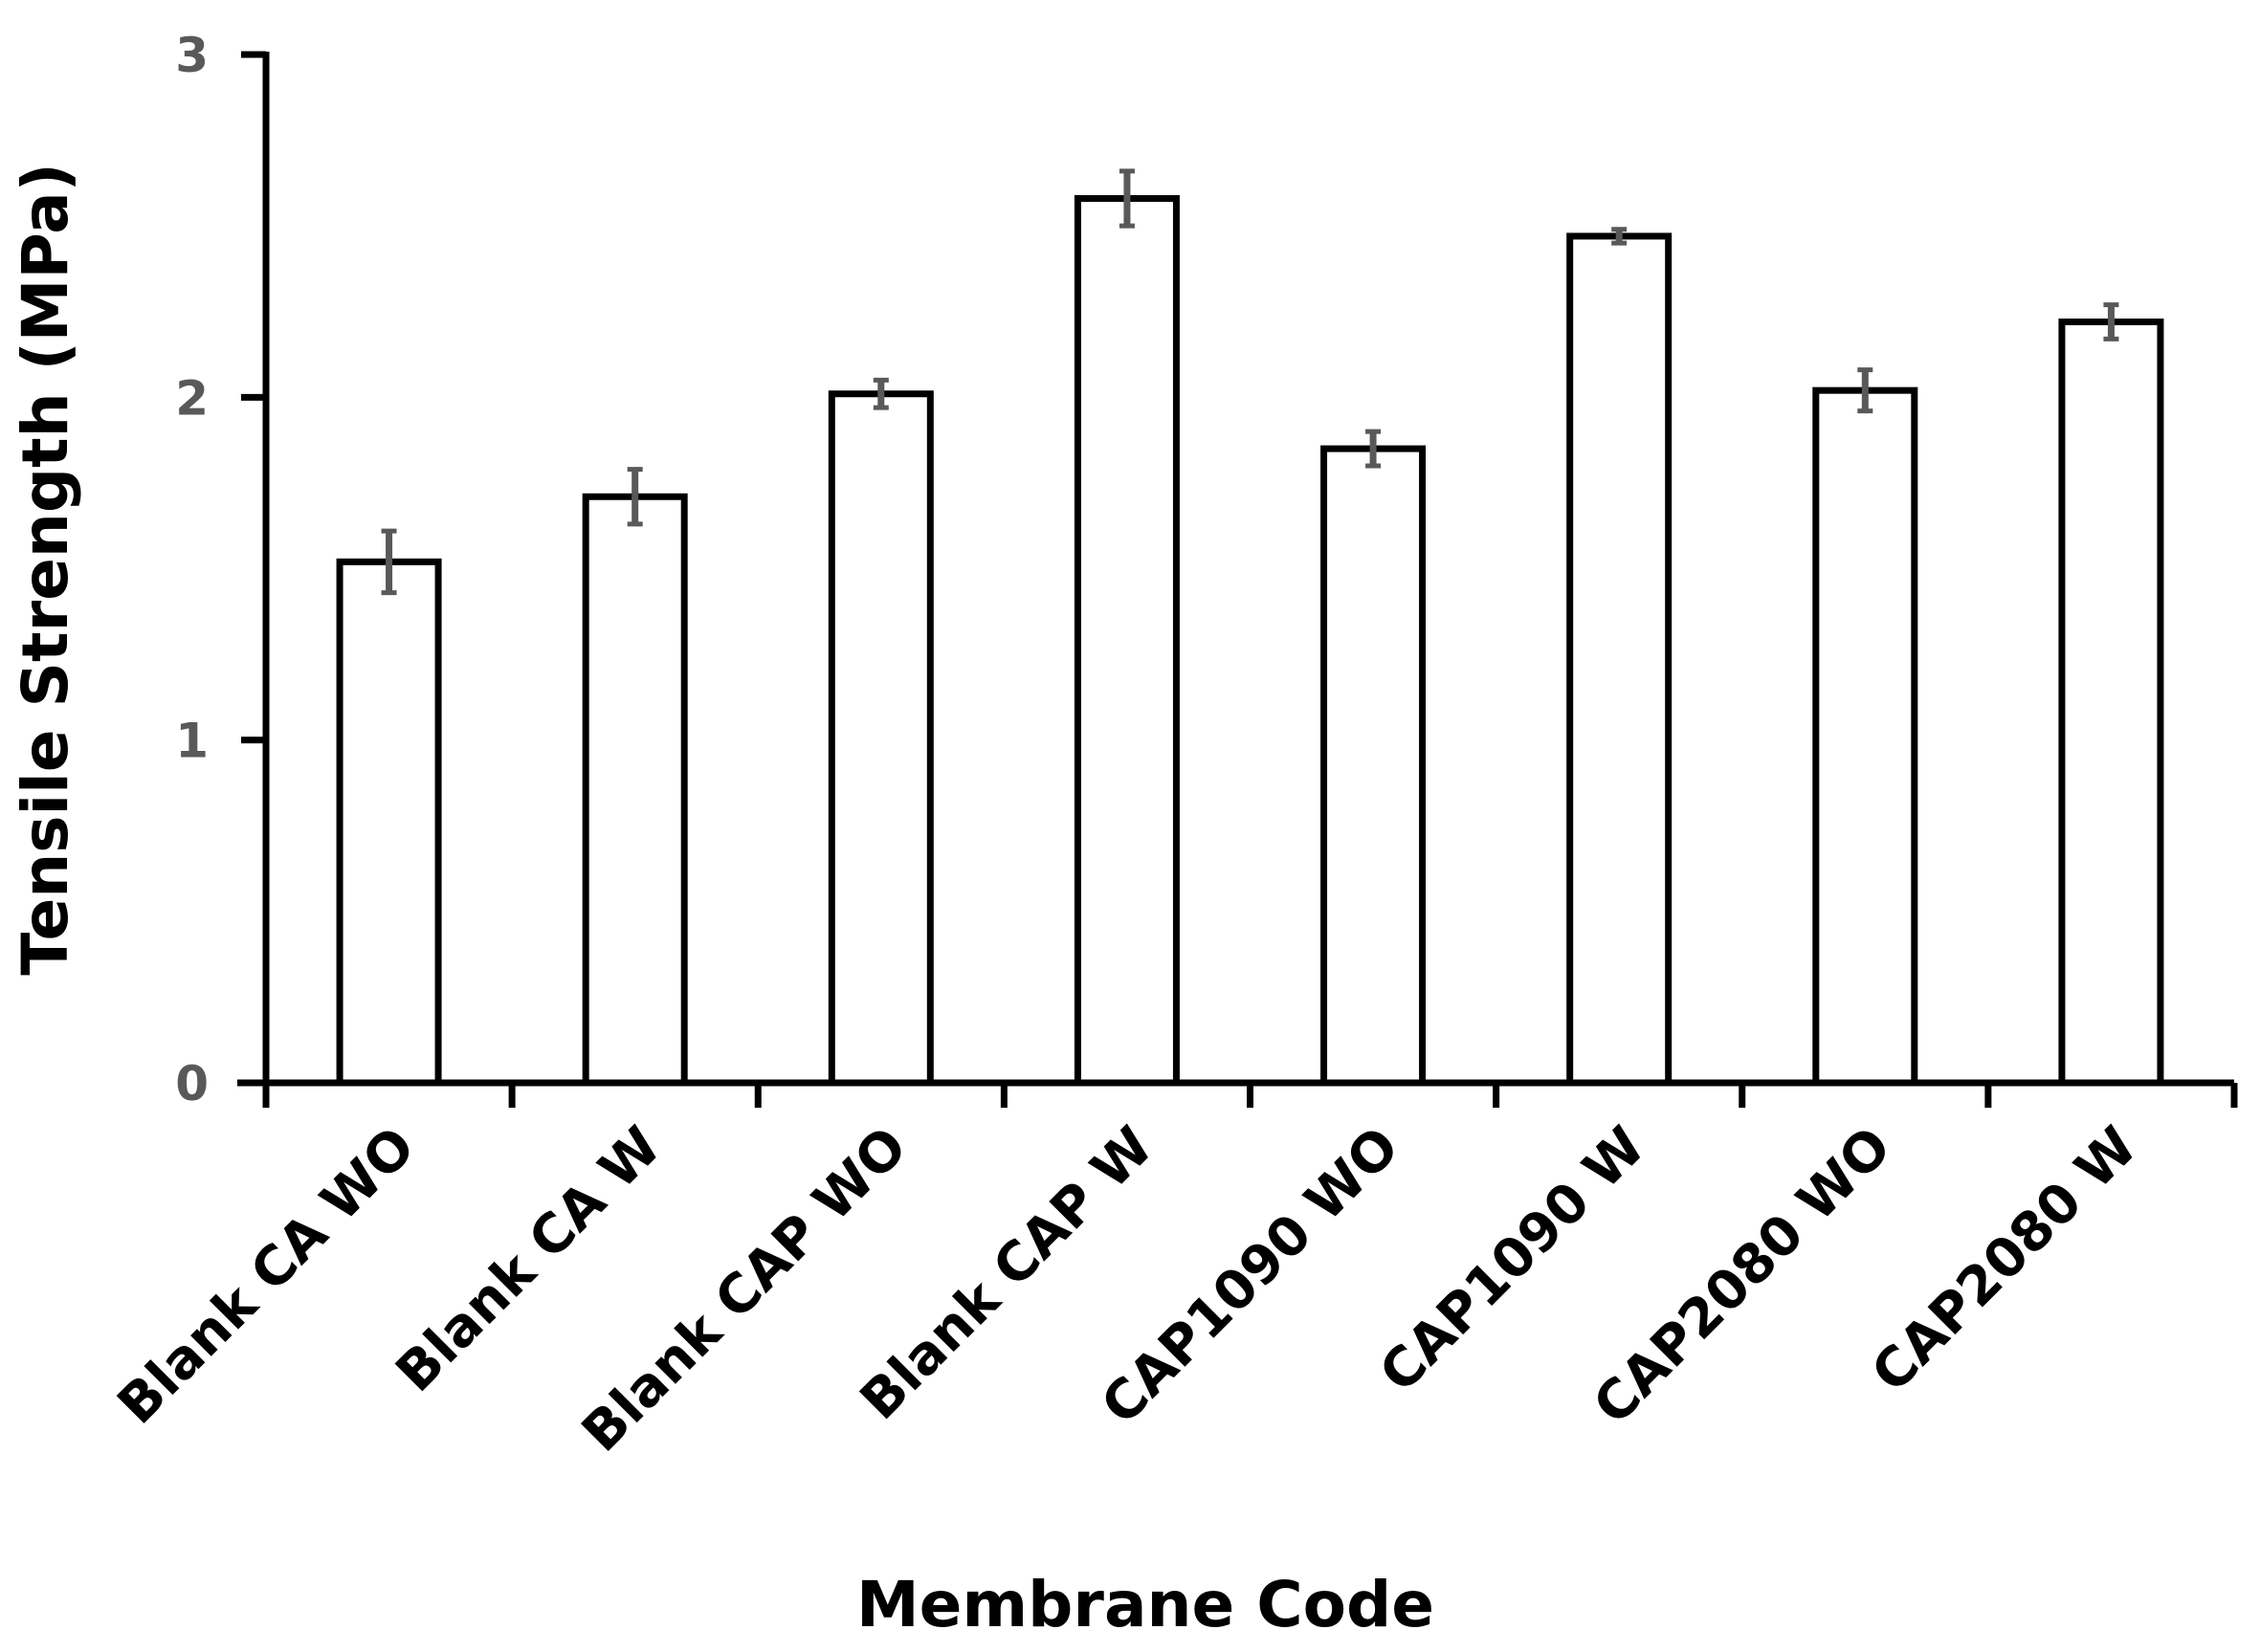 The image size is (2260, 1652). What do you see at coordinates (1145, 1604) in the screenshot?
I see `x-axis-title: Membrane Code` at bounding box center [1145, 1604].